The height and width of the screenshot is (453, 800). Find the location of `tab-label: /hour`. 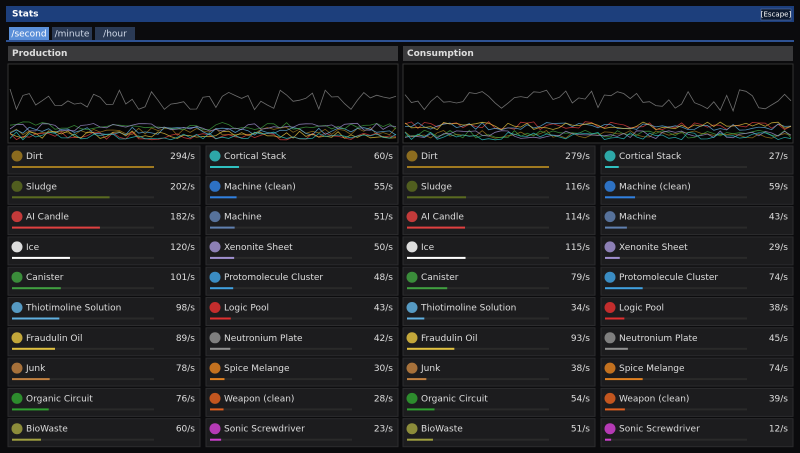

tab-label: /hour is located at coordinates (115, 35).